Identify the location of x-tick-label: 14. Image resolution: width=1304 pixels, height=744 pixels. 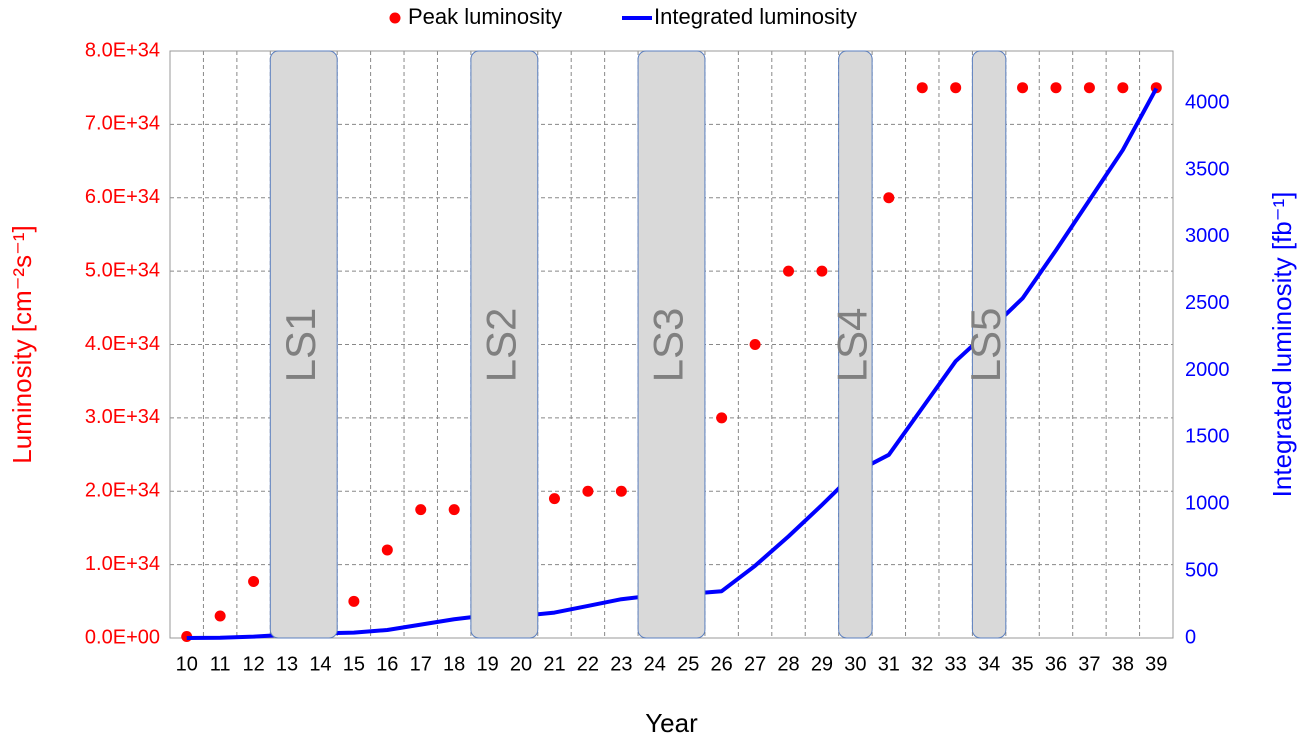
(320, 664).